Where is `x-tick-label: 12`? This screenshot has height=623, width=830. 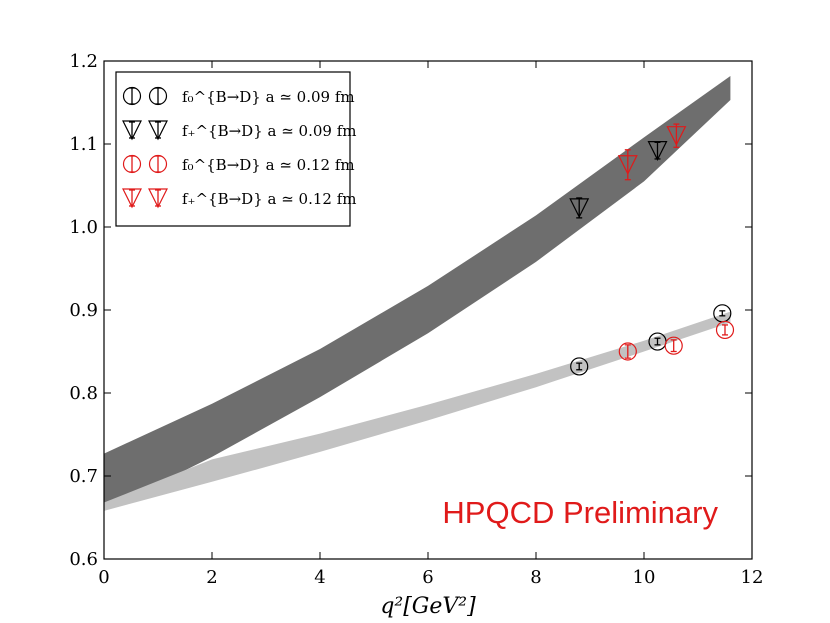
x-tick-label: 12 is located at coordinates (752, 577).